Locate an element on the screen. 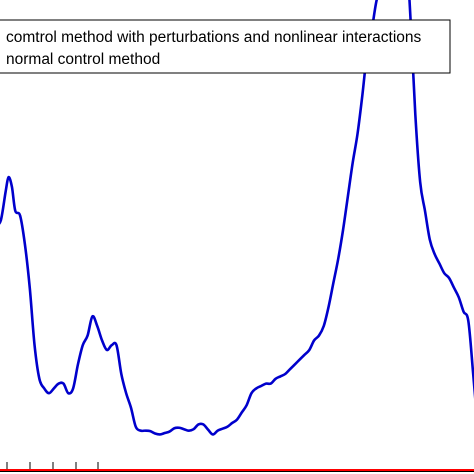  legend-entry-2: normal control method is located at coordinates (83, 59).